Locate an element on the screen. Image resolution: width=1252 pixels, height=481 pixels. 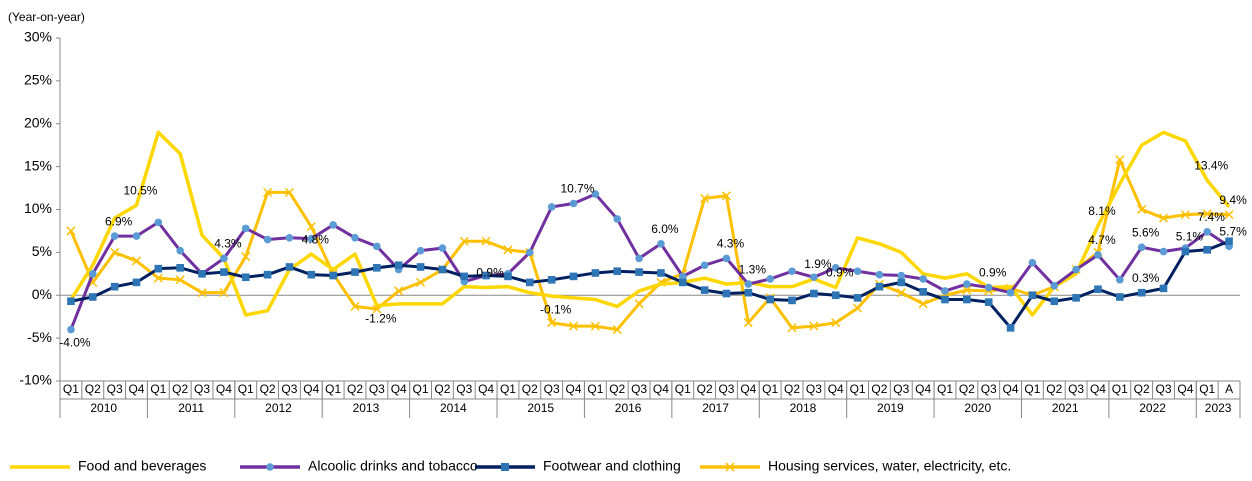
data-label: 7.4% is located at coordinates (1212, 217).